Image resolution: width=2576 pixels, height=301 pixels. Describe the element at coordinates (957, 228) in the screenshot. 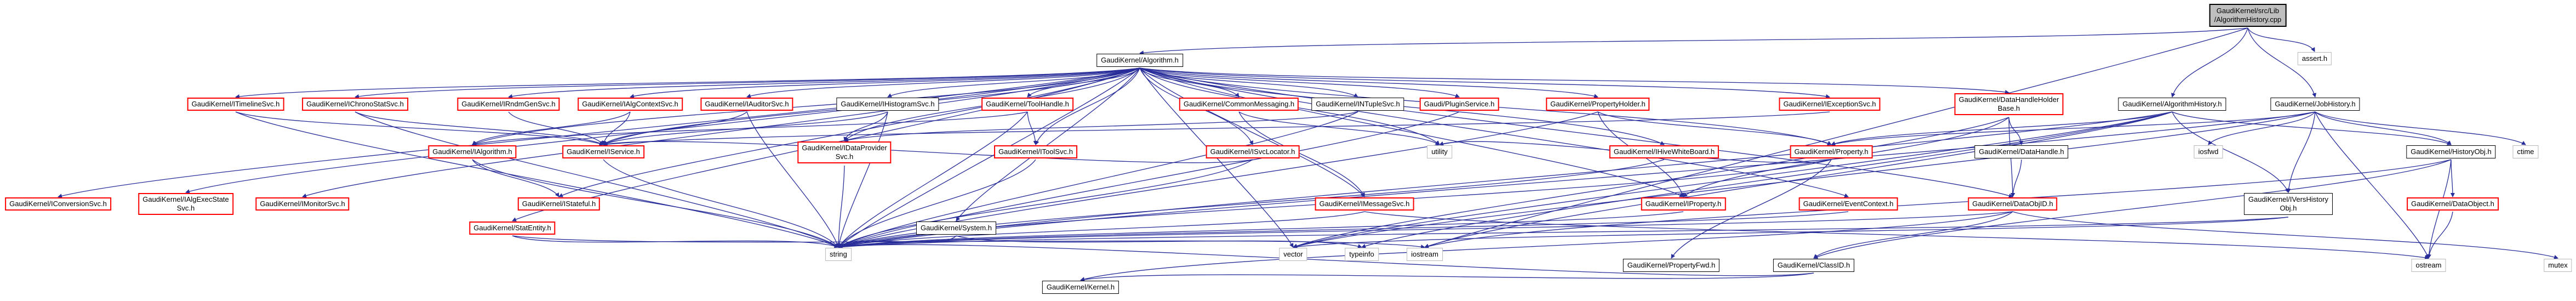

I see `graph-node-system_h: GaudiKernel/System.h` at that location.